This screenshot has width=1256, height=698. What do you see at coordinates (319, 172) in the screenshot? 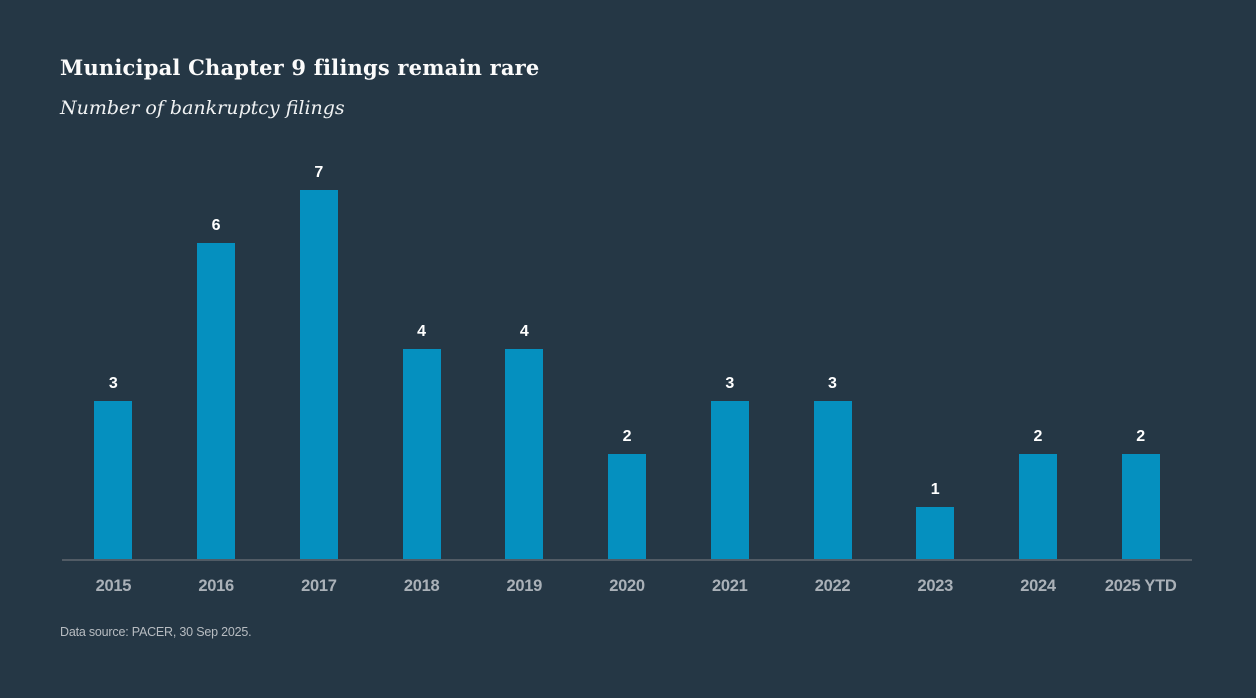
I see `bar-value-label: 7` at bounding box center [319, 172].